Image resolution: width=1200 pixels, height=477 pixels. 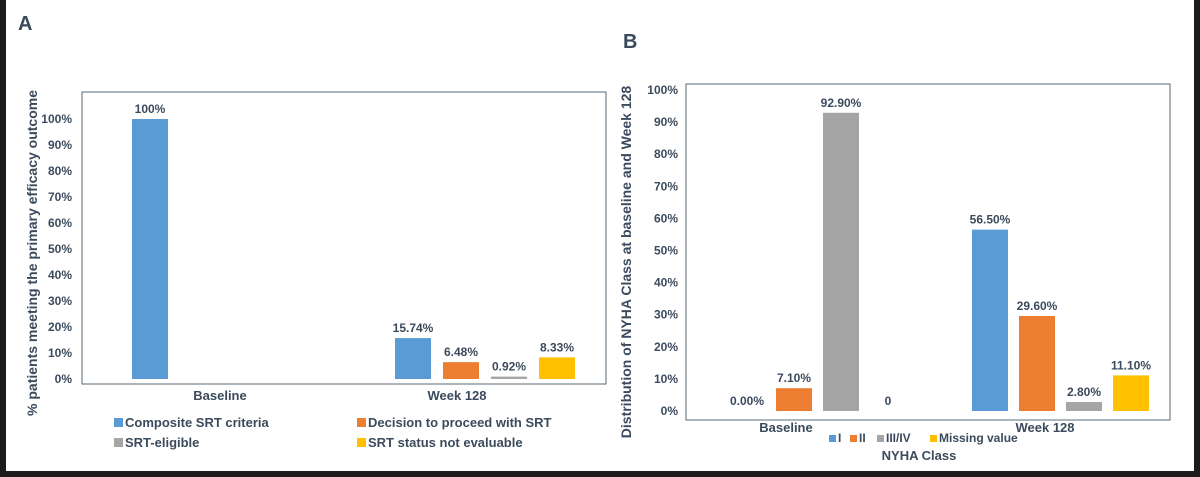 I want to click on panel-b-category-label: Baseline, so click(x=785, y=427).